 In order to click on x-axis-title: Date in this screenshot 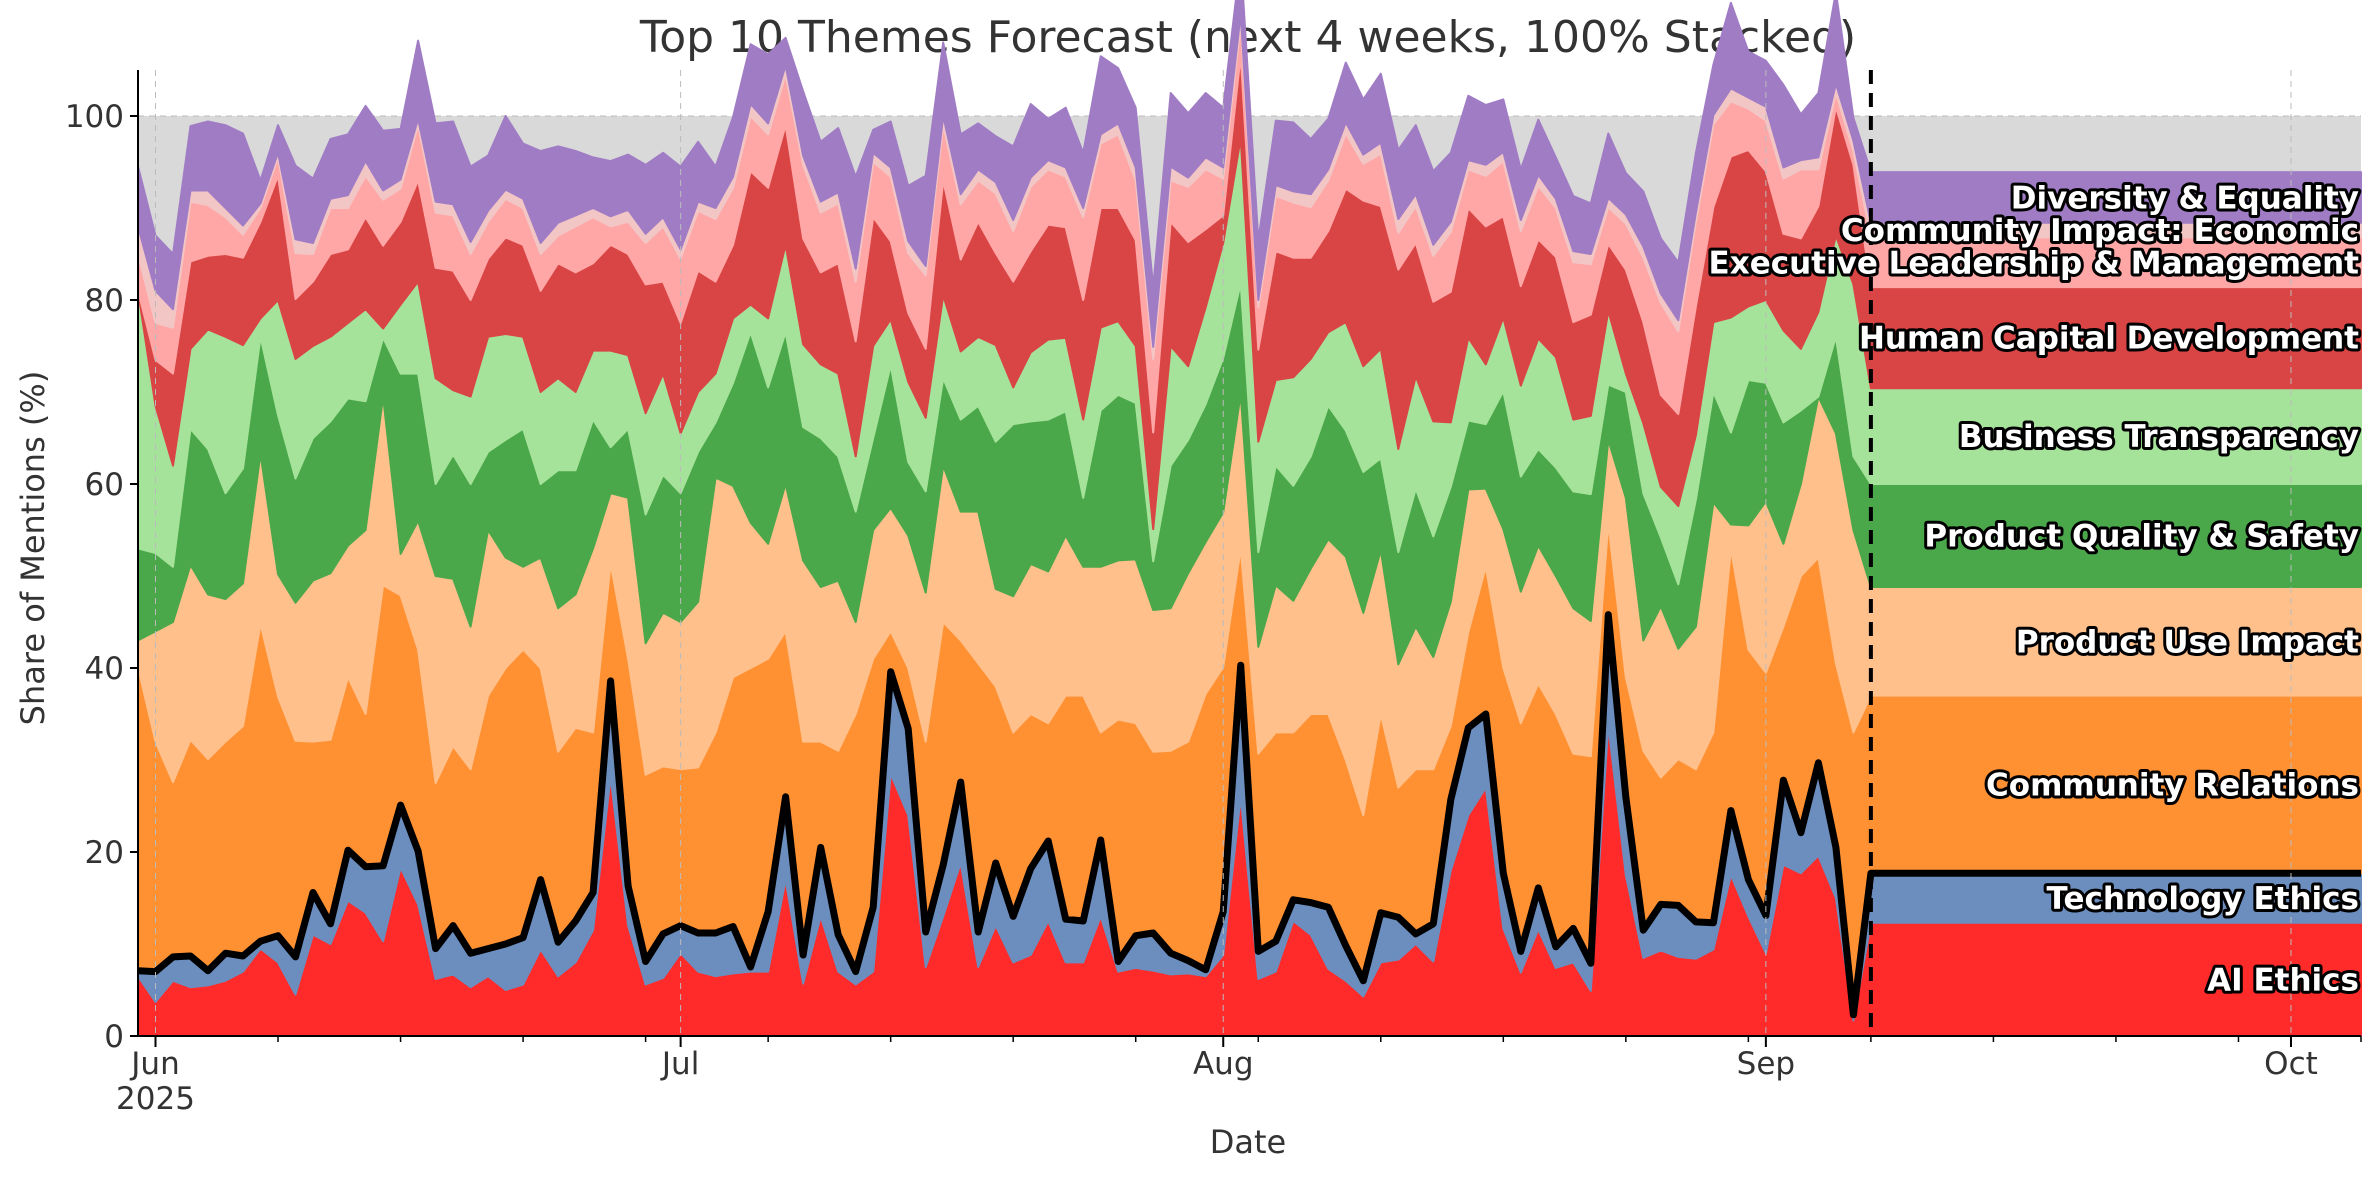, I will do `click(1248, 1142)`.